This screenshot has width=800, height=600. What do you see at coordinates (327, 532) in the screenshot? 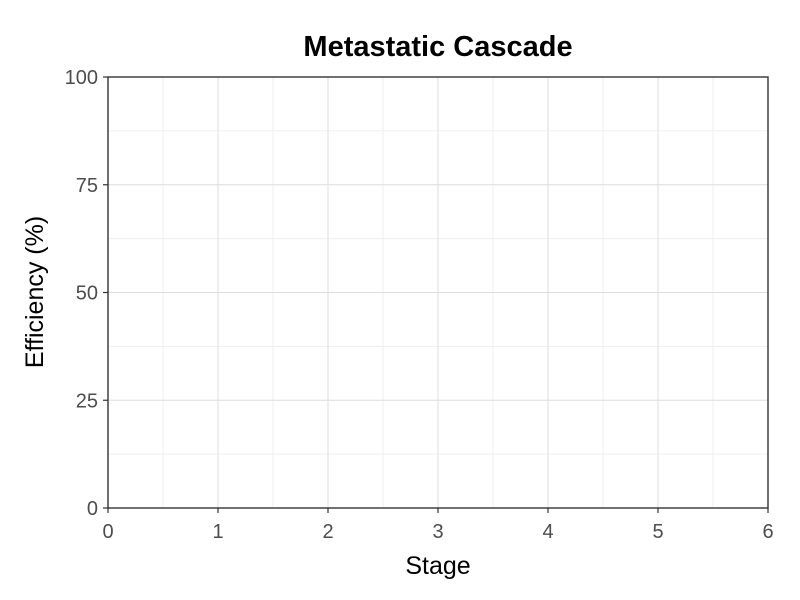
I see `x-tick-label: 2` at bounding box center [327, 532].